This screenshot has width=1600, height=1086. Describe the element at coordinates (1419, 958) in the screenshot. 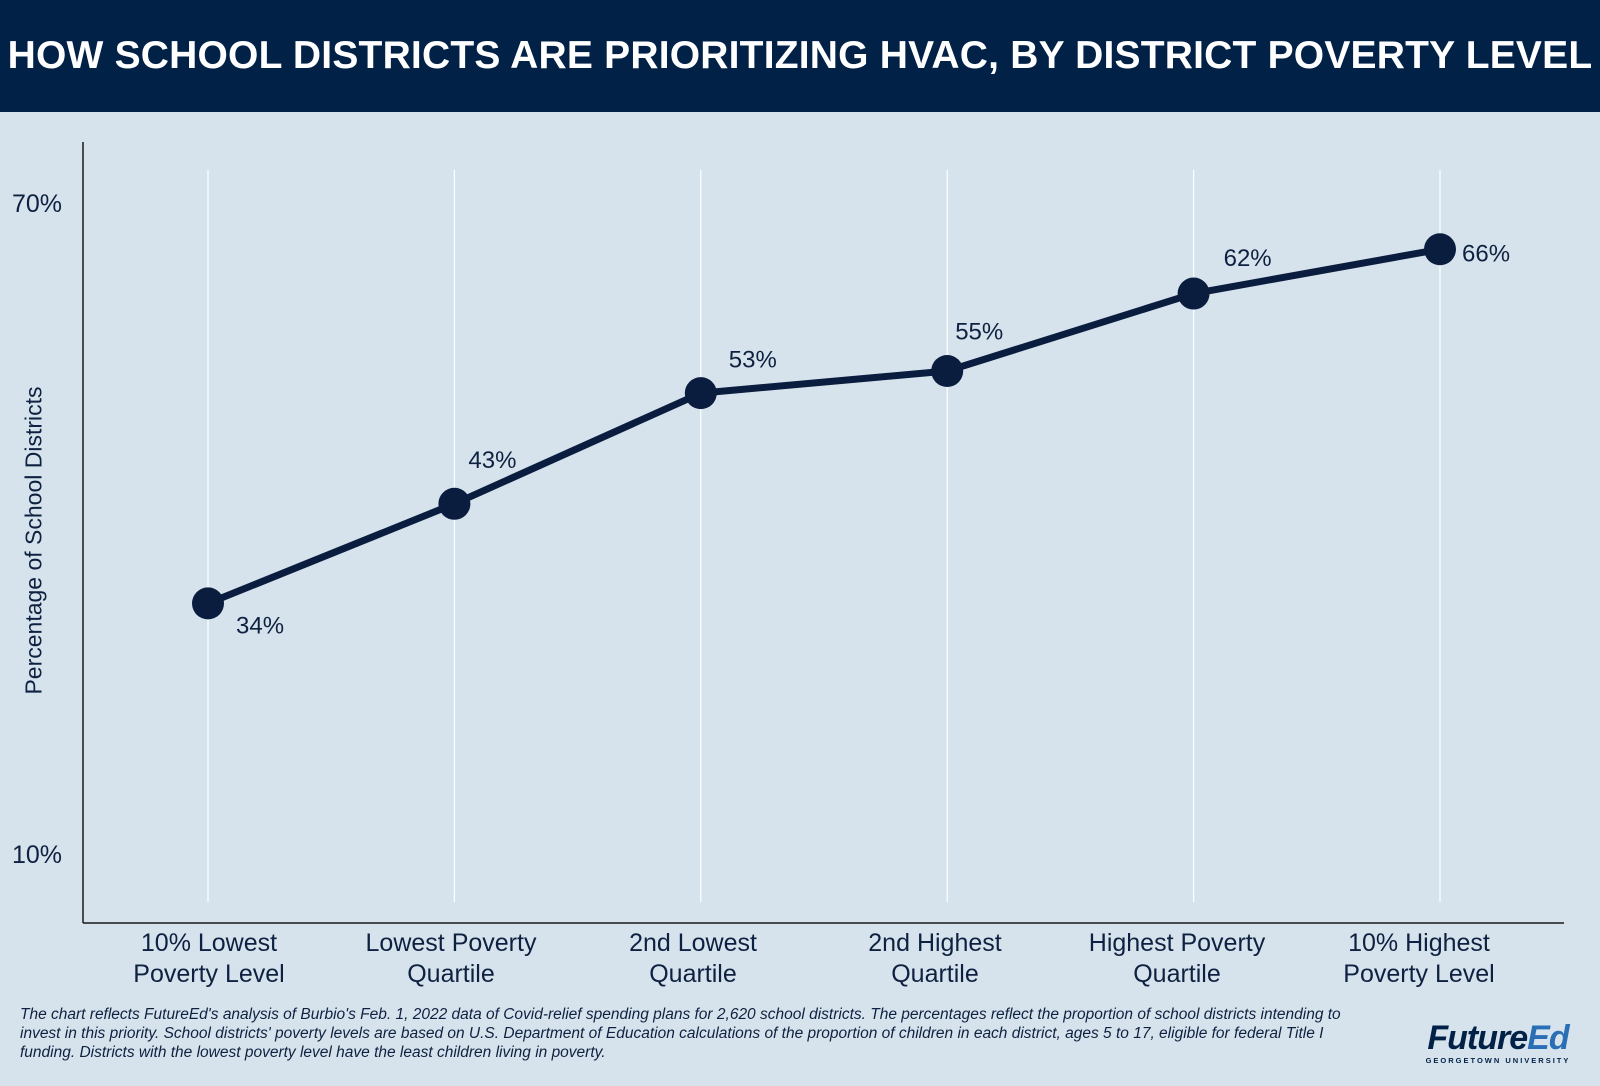

I see `x-category-label: 10% Highest Poverty Level` at that location.